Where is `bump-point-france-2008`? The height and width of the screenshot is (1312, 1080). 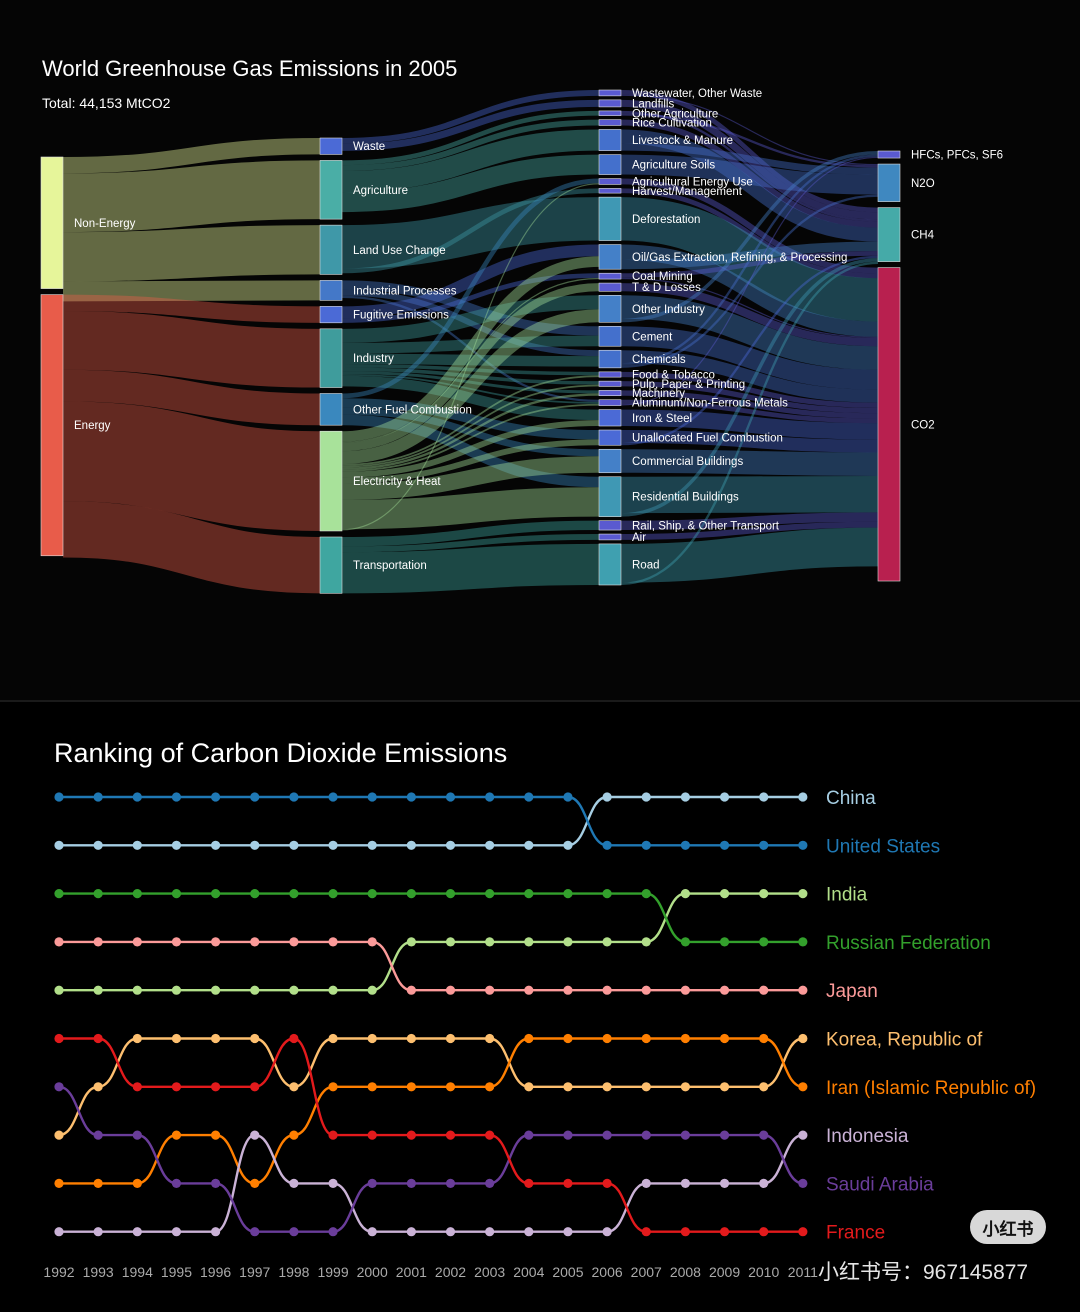
bump-point-france-2008 is located at coordinates (685, 1232).